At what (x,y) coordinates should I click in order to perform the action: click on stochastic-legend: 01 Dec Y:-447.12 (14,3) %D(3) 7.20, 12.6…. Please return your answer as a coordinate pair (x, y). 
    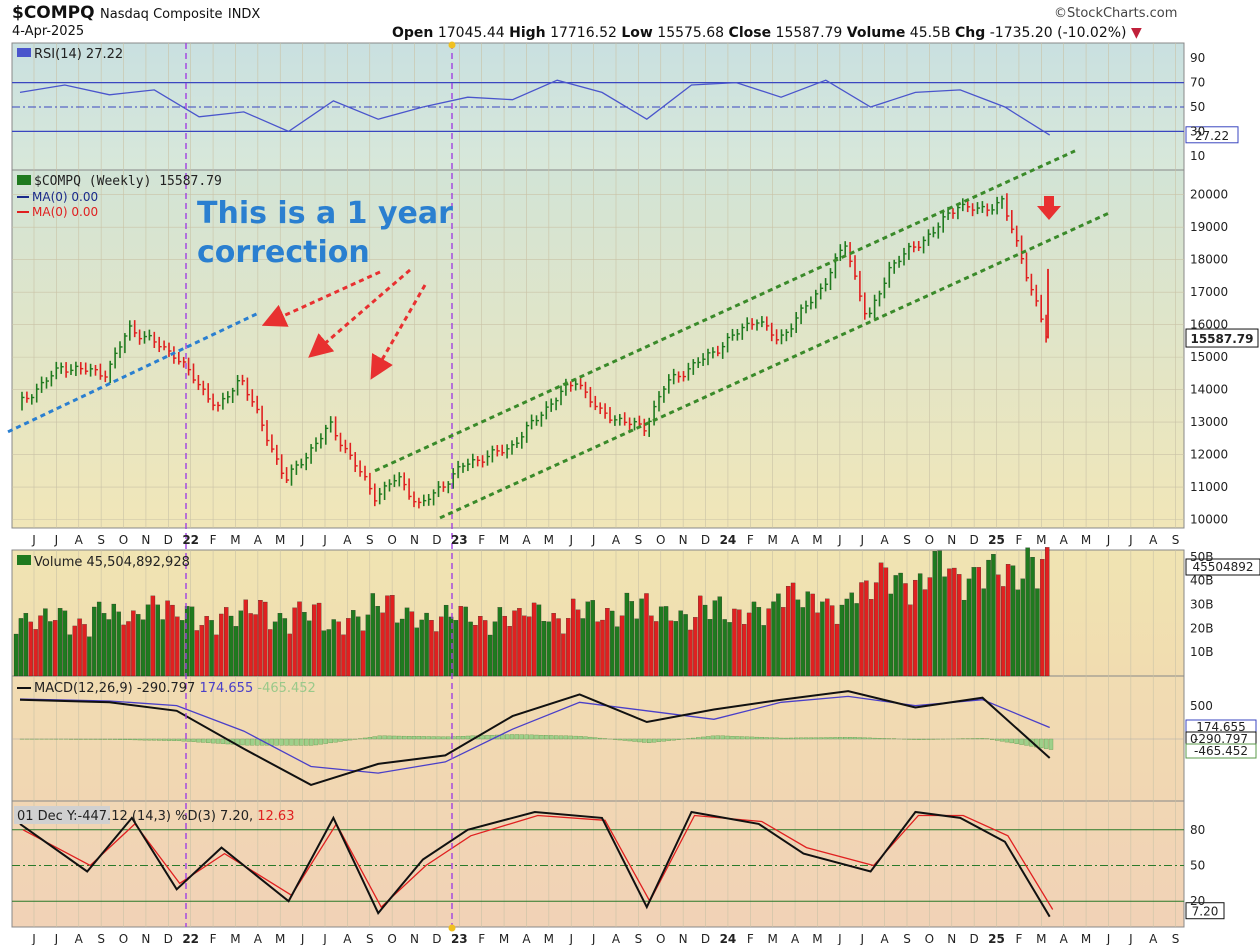
    Looking at the image, I should click on (154, 815).